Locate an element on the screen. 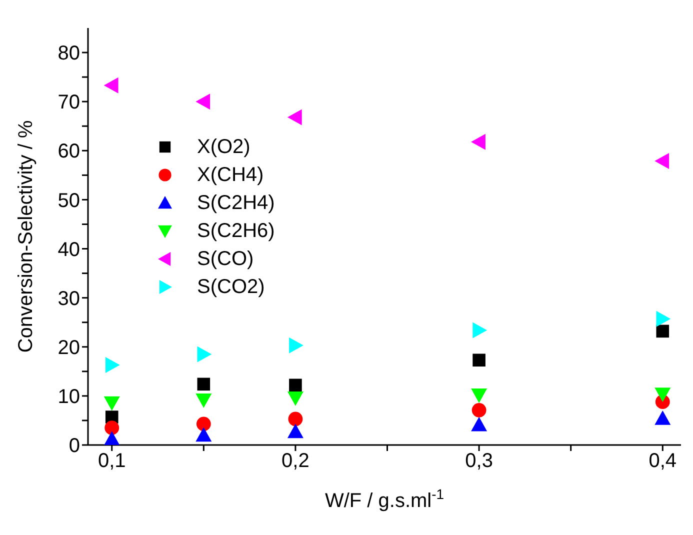  legend-label: S(C2H6) is located at coordinates (236, 231).